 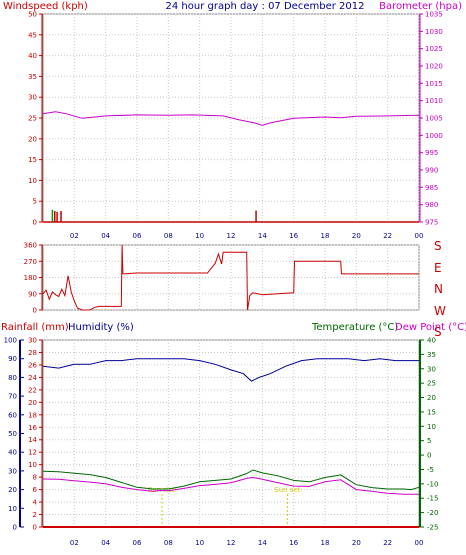 What do you see at coordinates (12, 415) in the screenshot?
I see `y-tick-label: 60` at bounding box center [12, 415].